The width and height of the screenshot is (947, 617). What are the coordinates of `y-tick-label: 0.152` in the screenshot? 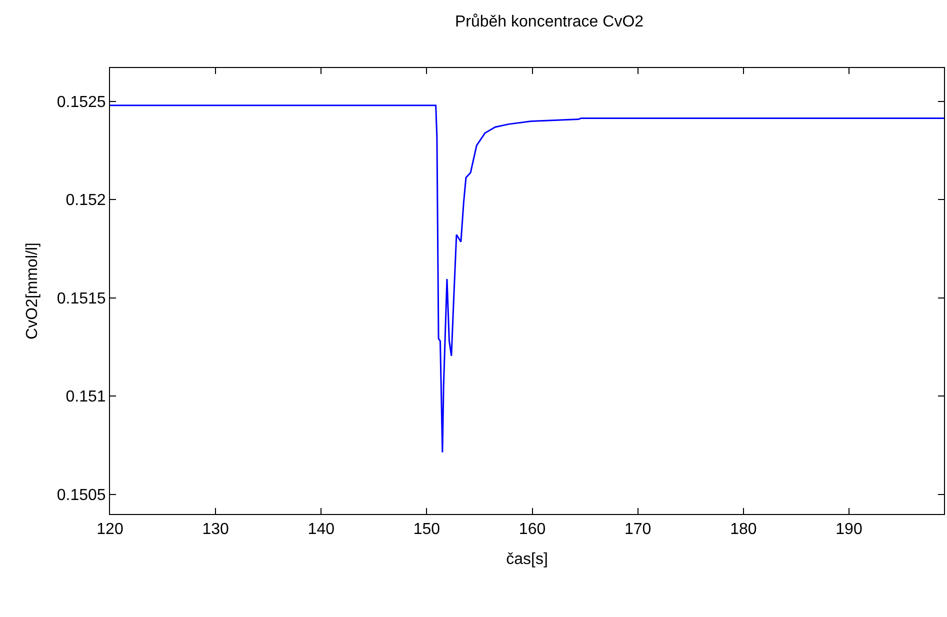 It's located at (86, 201).